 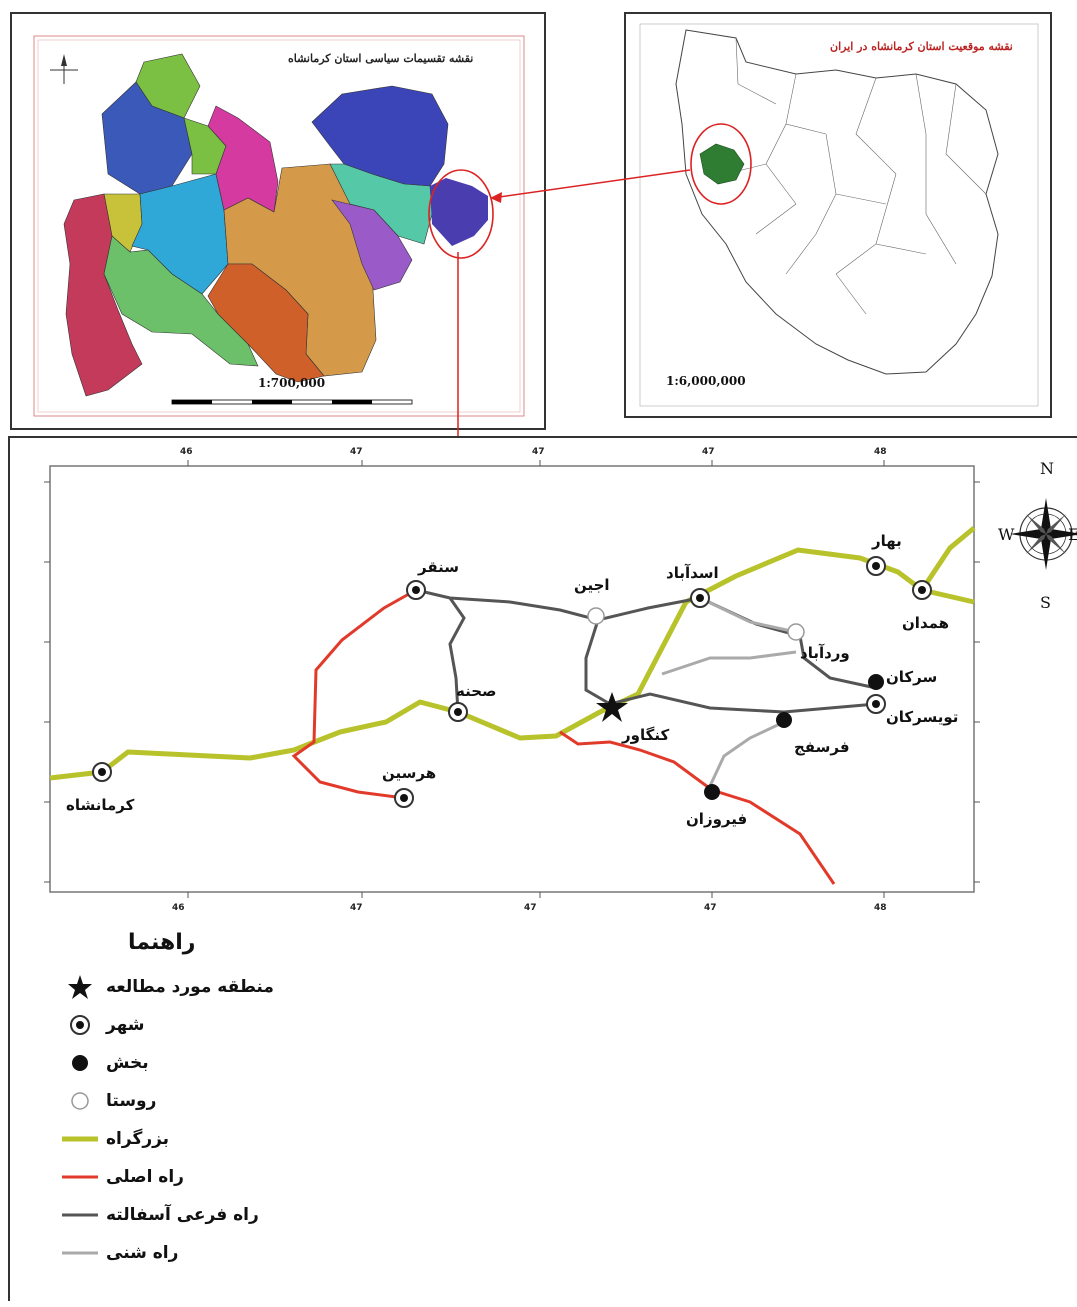 What do you see at coordinates (131, 1101) in the screenshot?
I see `legend-label-village: روستا` at bounding box center [131, 1101].